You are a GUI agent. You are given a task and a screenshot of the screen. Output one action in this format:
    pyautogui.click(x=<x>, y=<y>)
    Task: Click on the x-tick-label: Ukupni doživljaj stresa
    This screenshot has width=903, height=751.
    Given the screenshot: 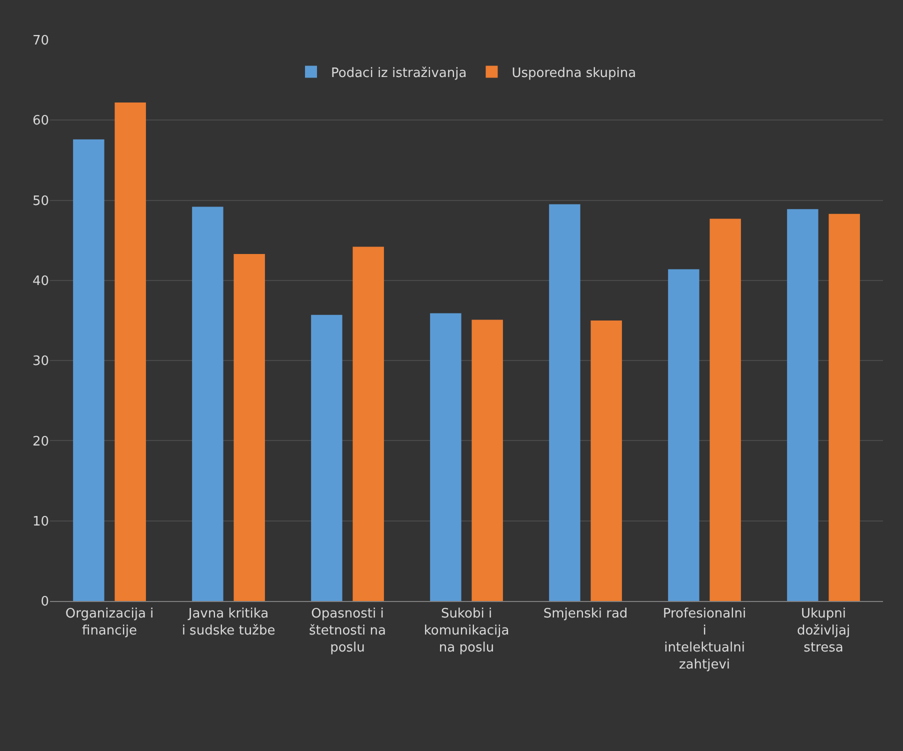 What is the action you would take?
    pyautogui.click(x=823, y=631)
    